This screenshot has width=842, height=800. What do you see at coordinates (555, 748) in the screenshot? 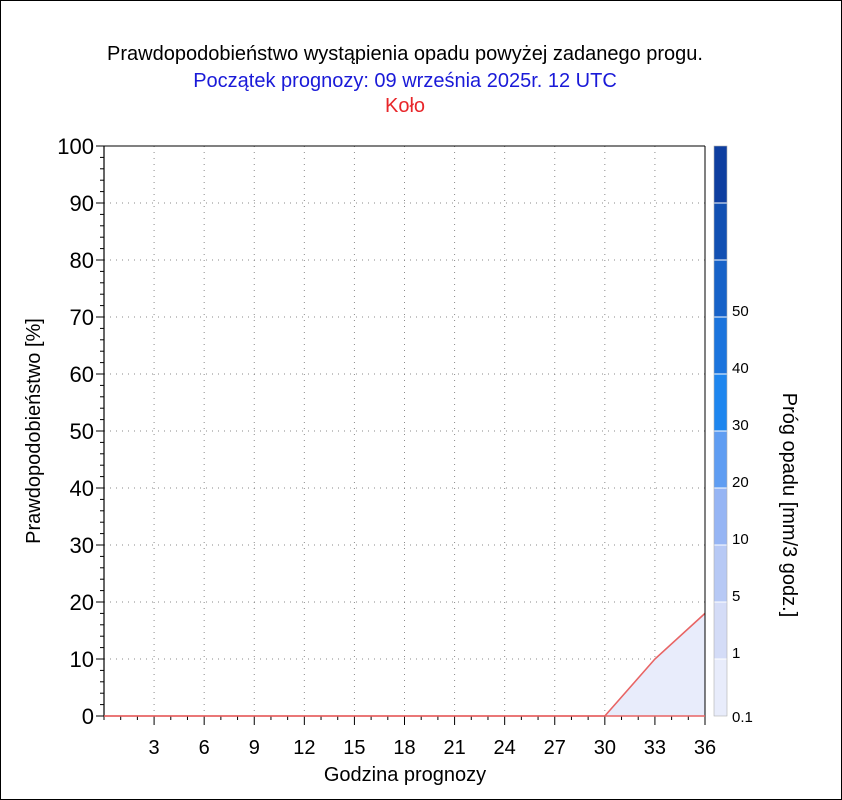
I see `x-tick-label: 27` at bounding box center [555, 748].